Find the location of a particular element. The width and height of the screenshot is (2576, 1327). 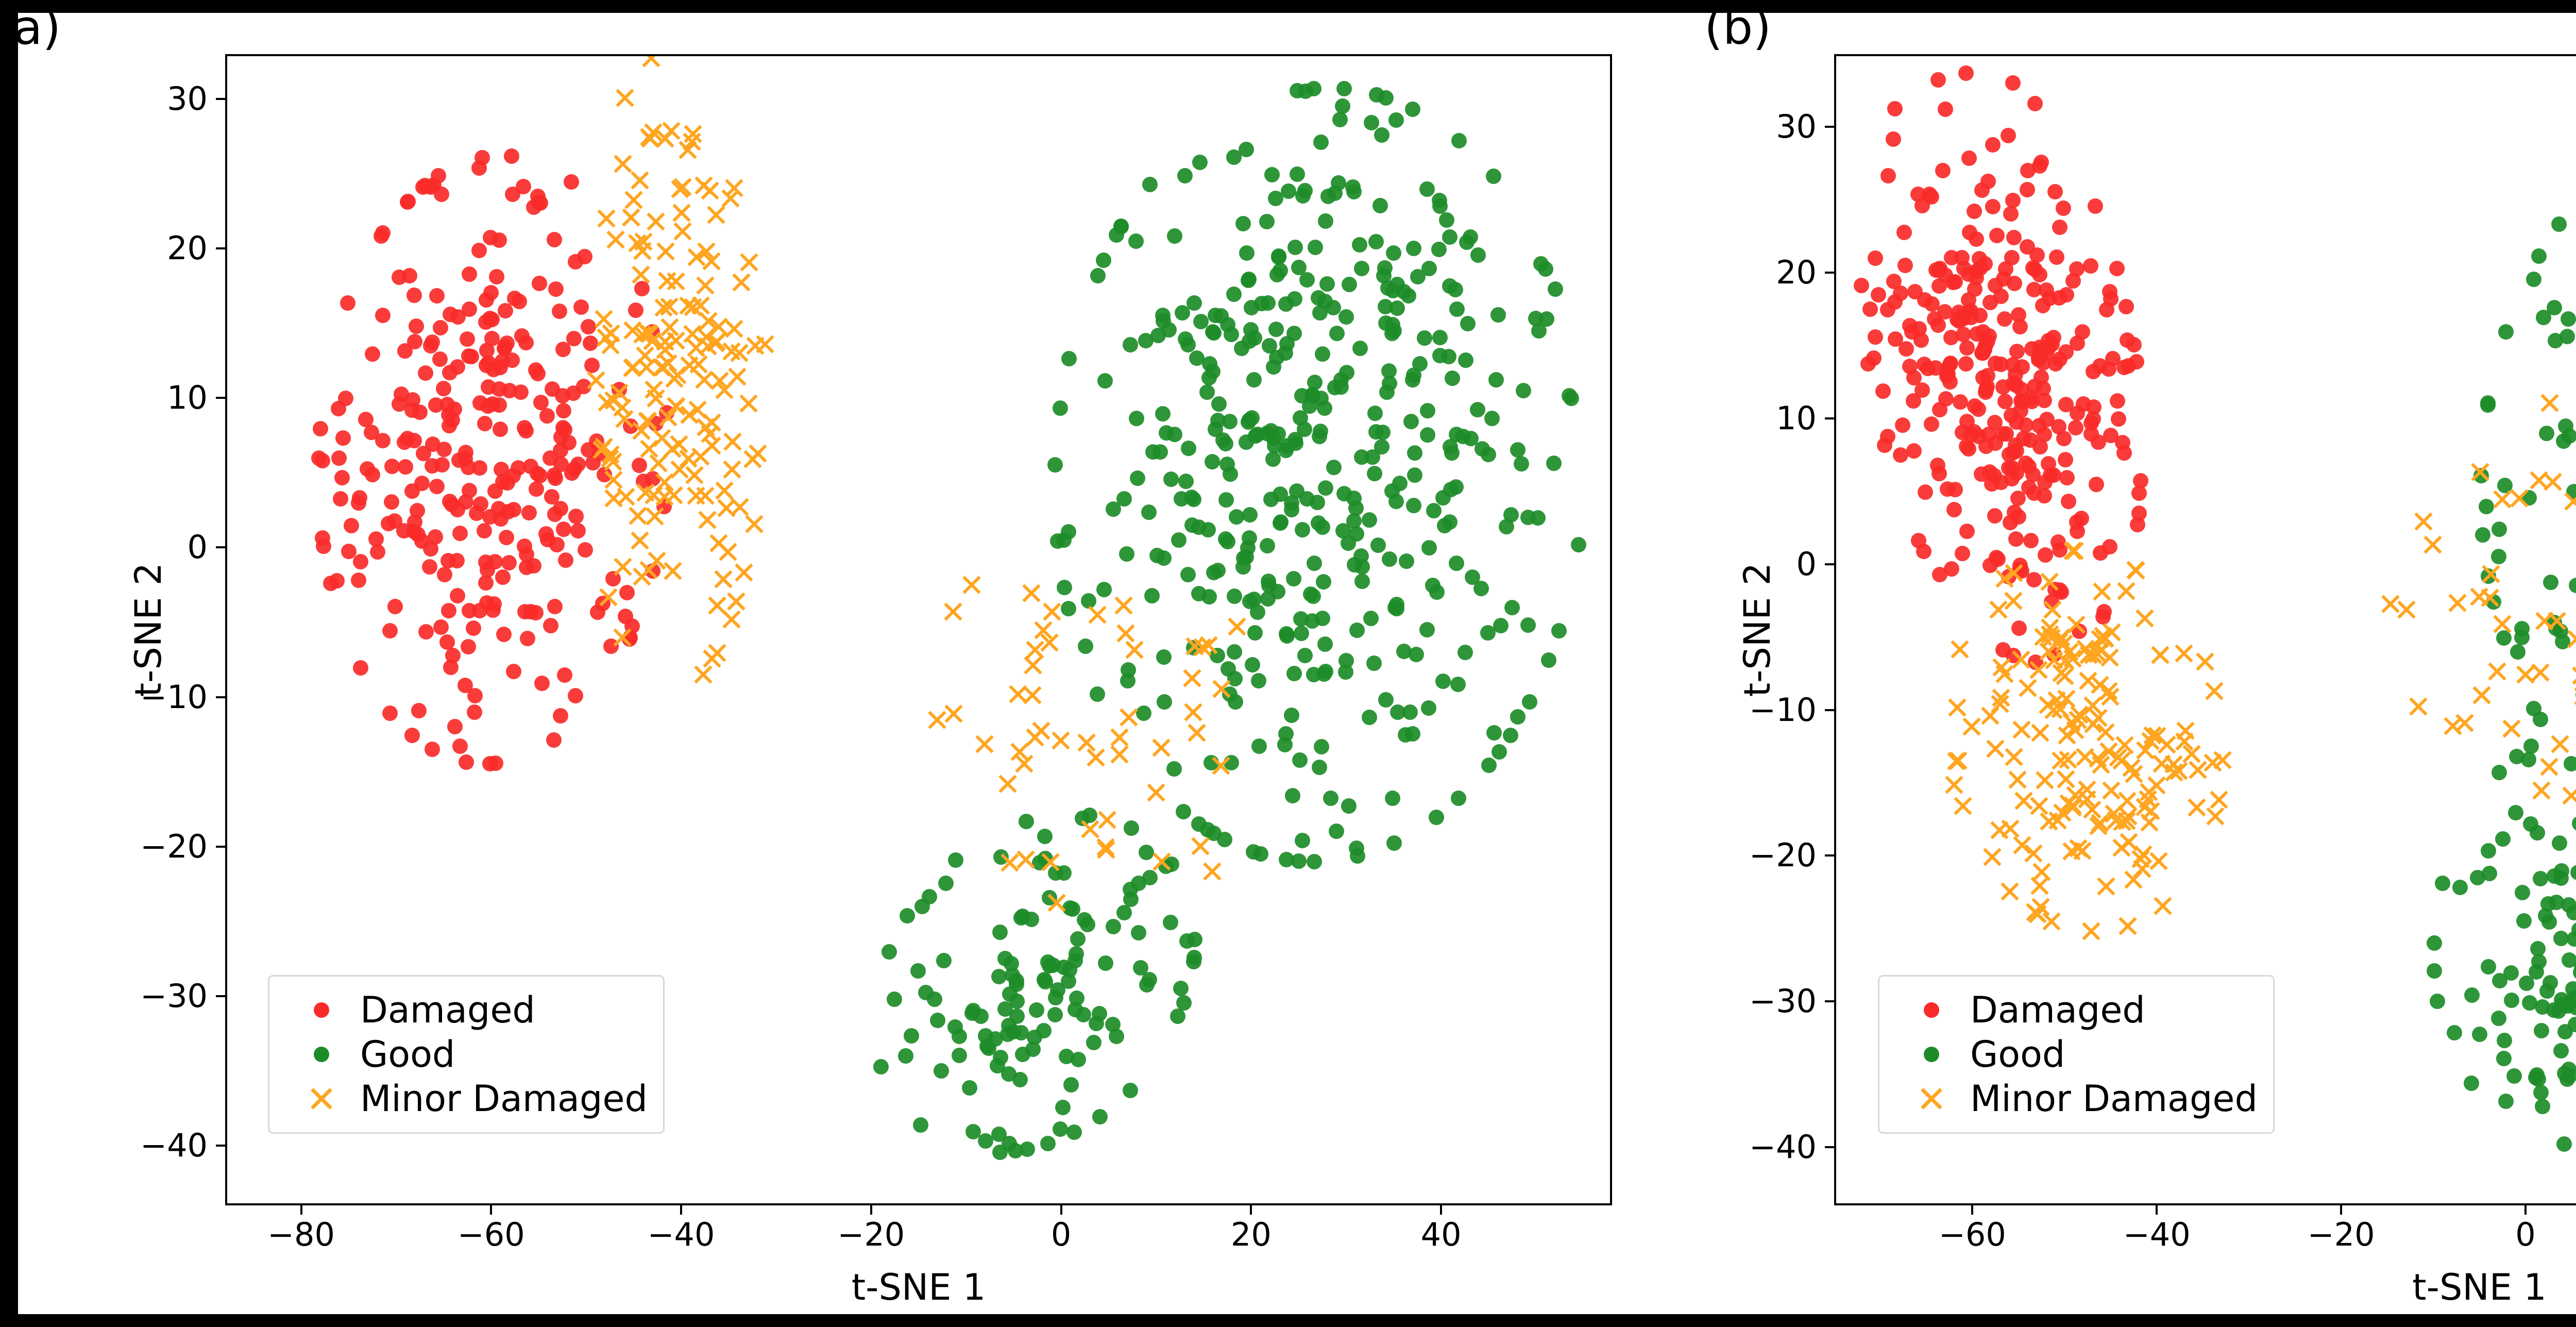

panel-a-legend: Damaged Good Minor Damaged is located at coordinates (466, 1054).